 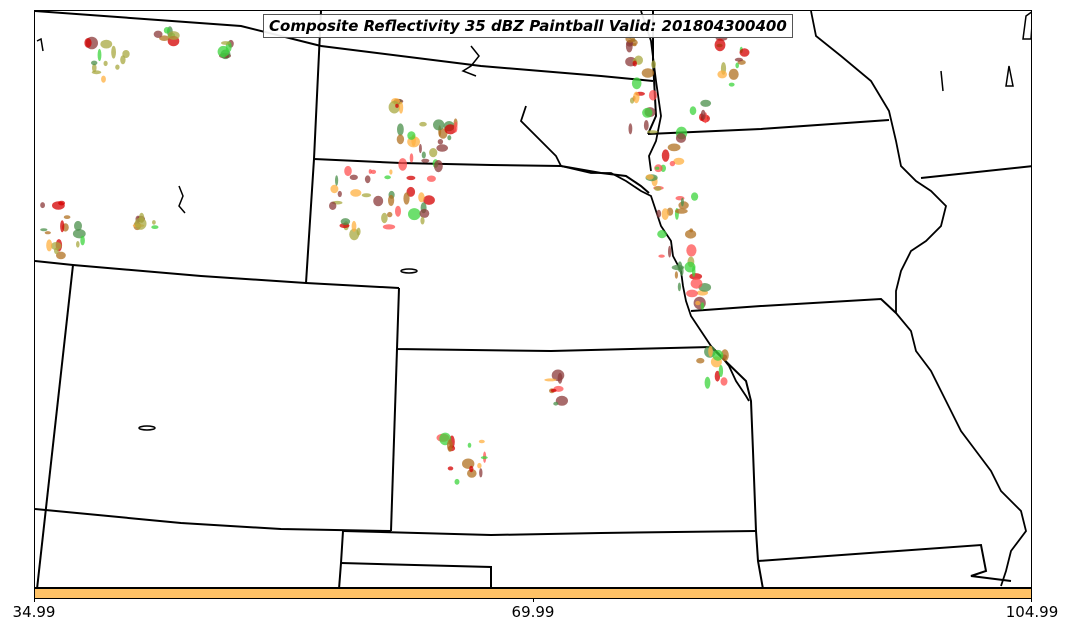 What do you see at coordinates (55, 425) in the screenshot?
I see `boundary-utah-co` at bounding box center [55, 425].